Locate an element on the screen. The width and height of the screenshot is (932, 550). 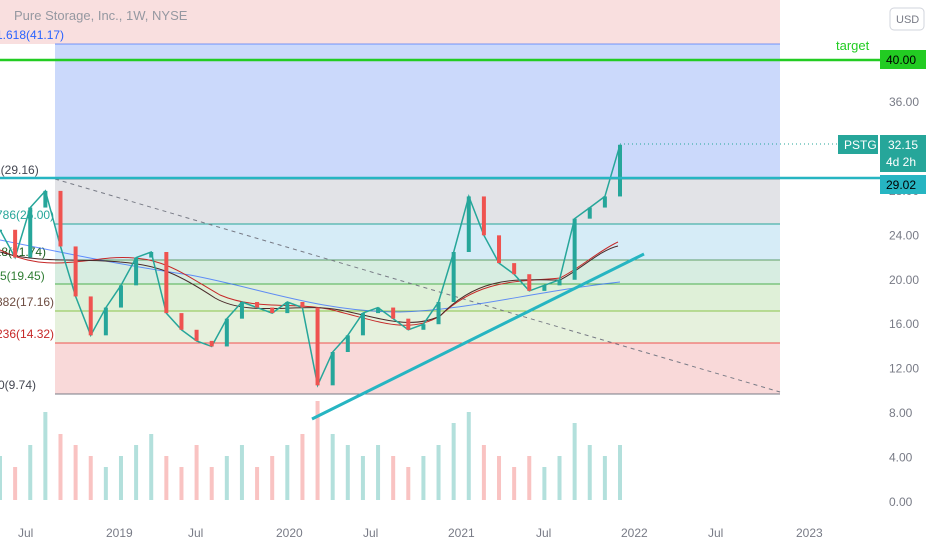
target-price-tag: 40.00 is located at coordinates (903, 59).